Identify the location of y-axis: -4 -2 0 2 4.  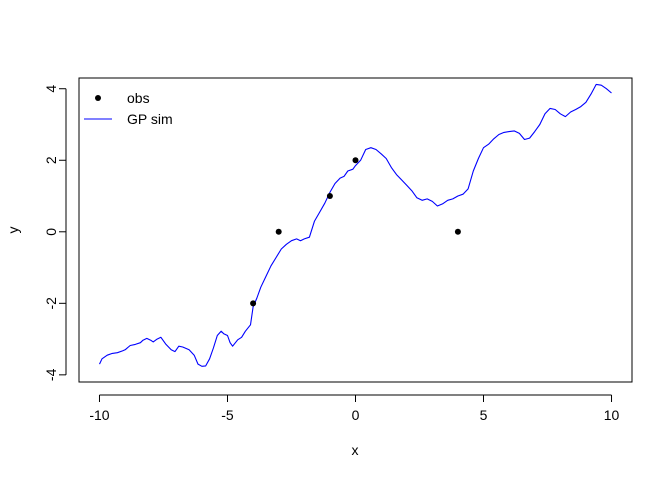
(55, 233).